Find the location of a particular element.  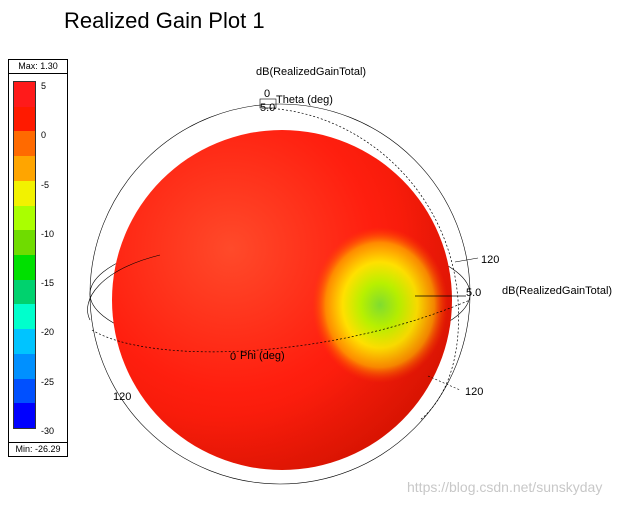

theta-tick-inner: 5.0 is located at coordinates (267, 108).